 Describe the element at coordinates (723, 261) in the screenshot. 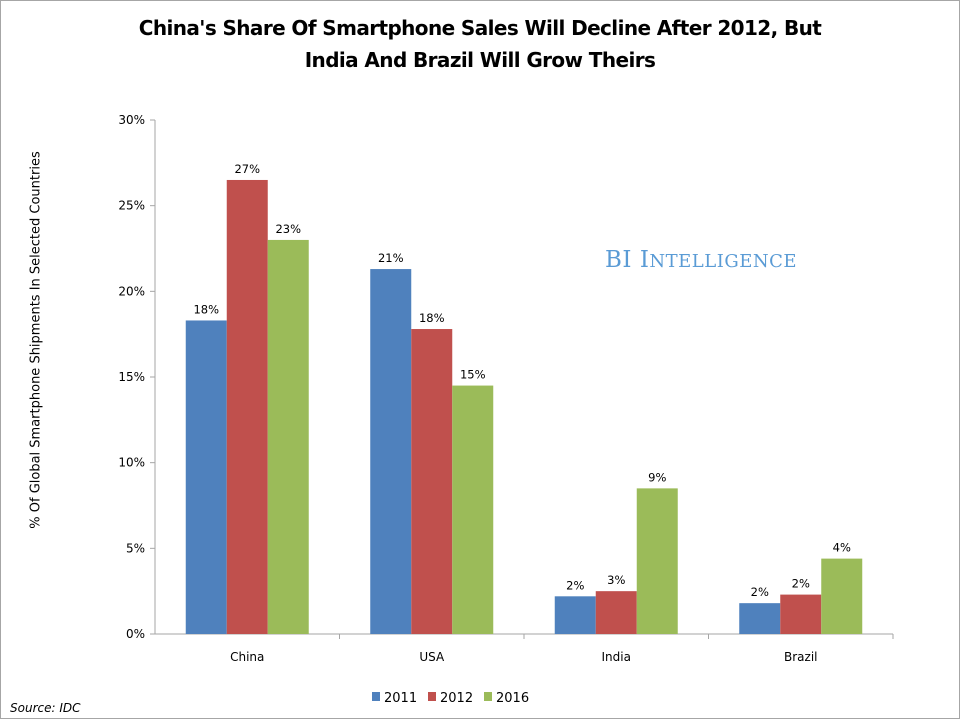

I see `logo-rest: NTELLIGENCE` at that location.